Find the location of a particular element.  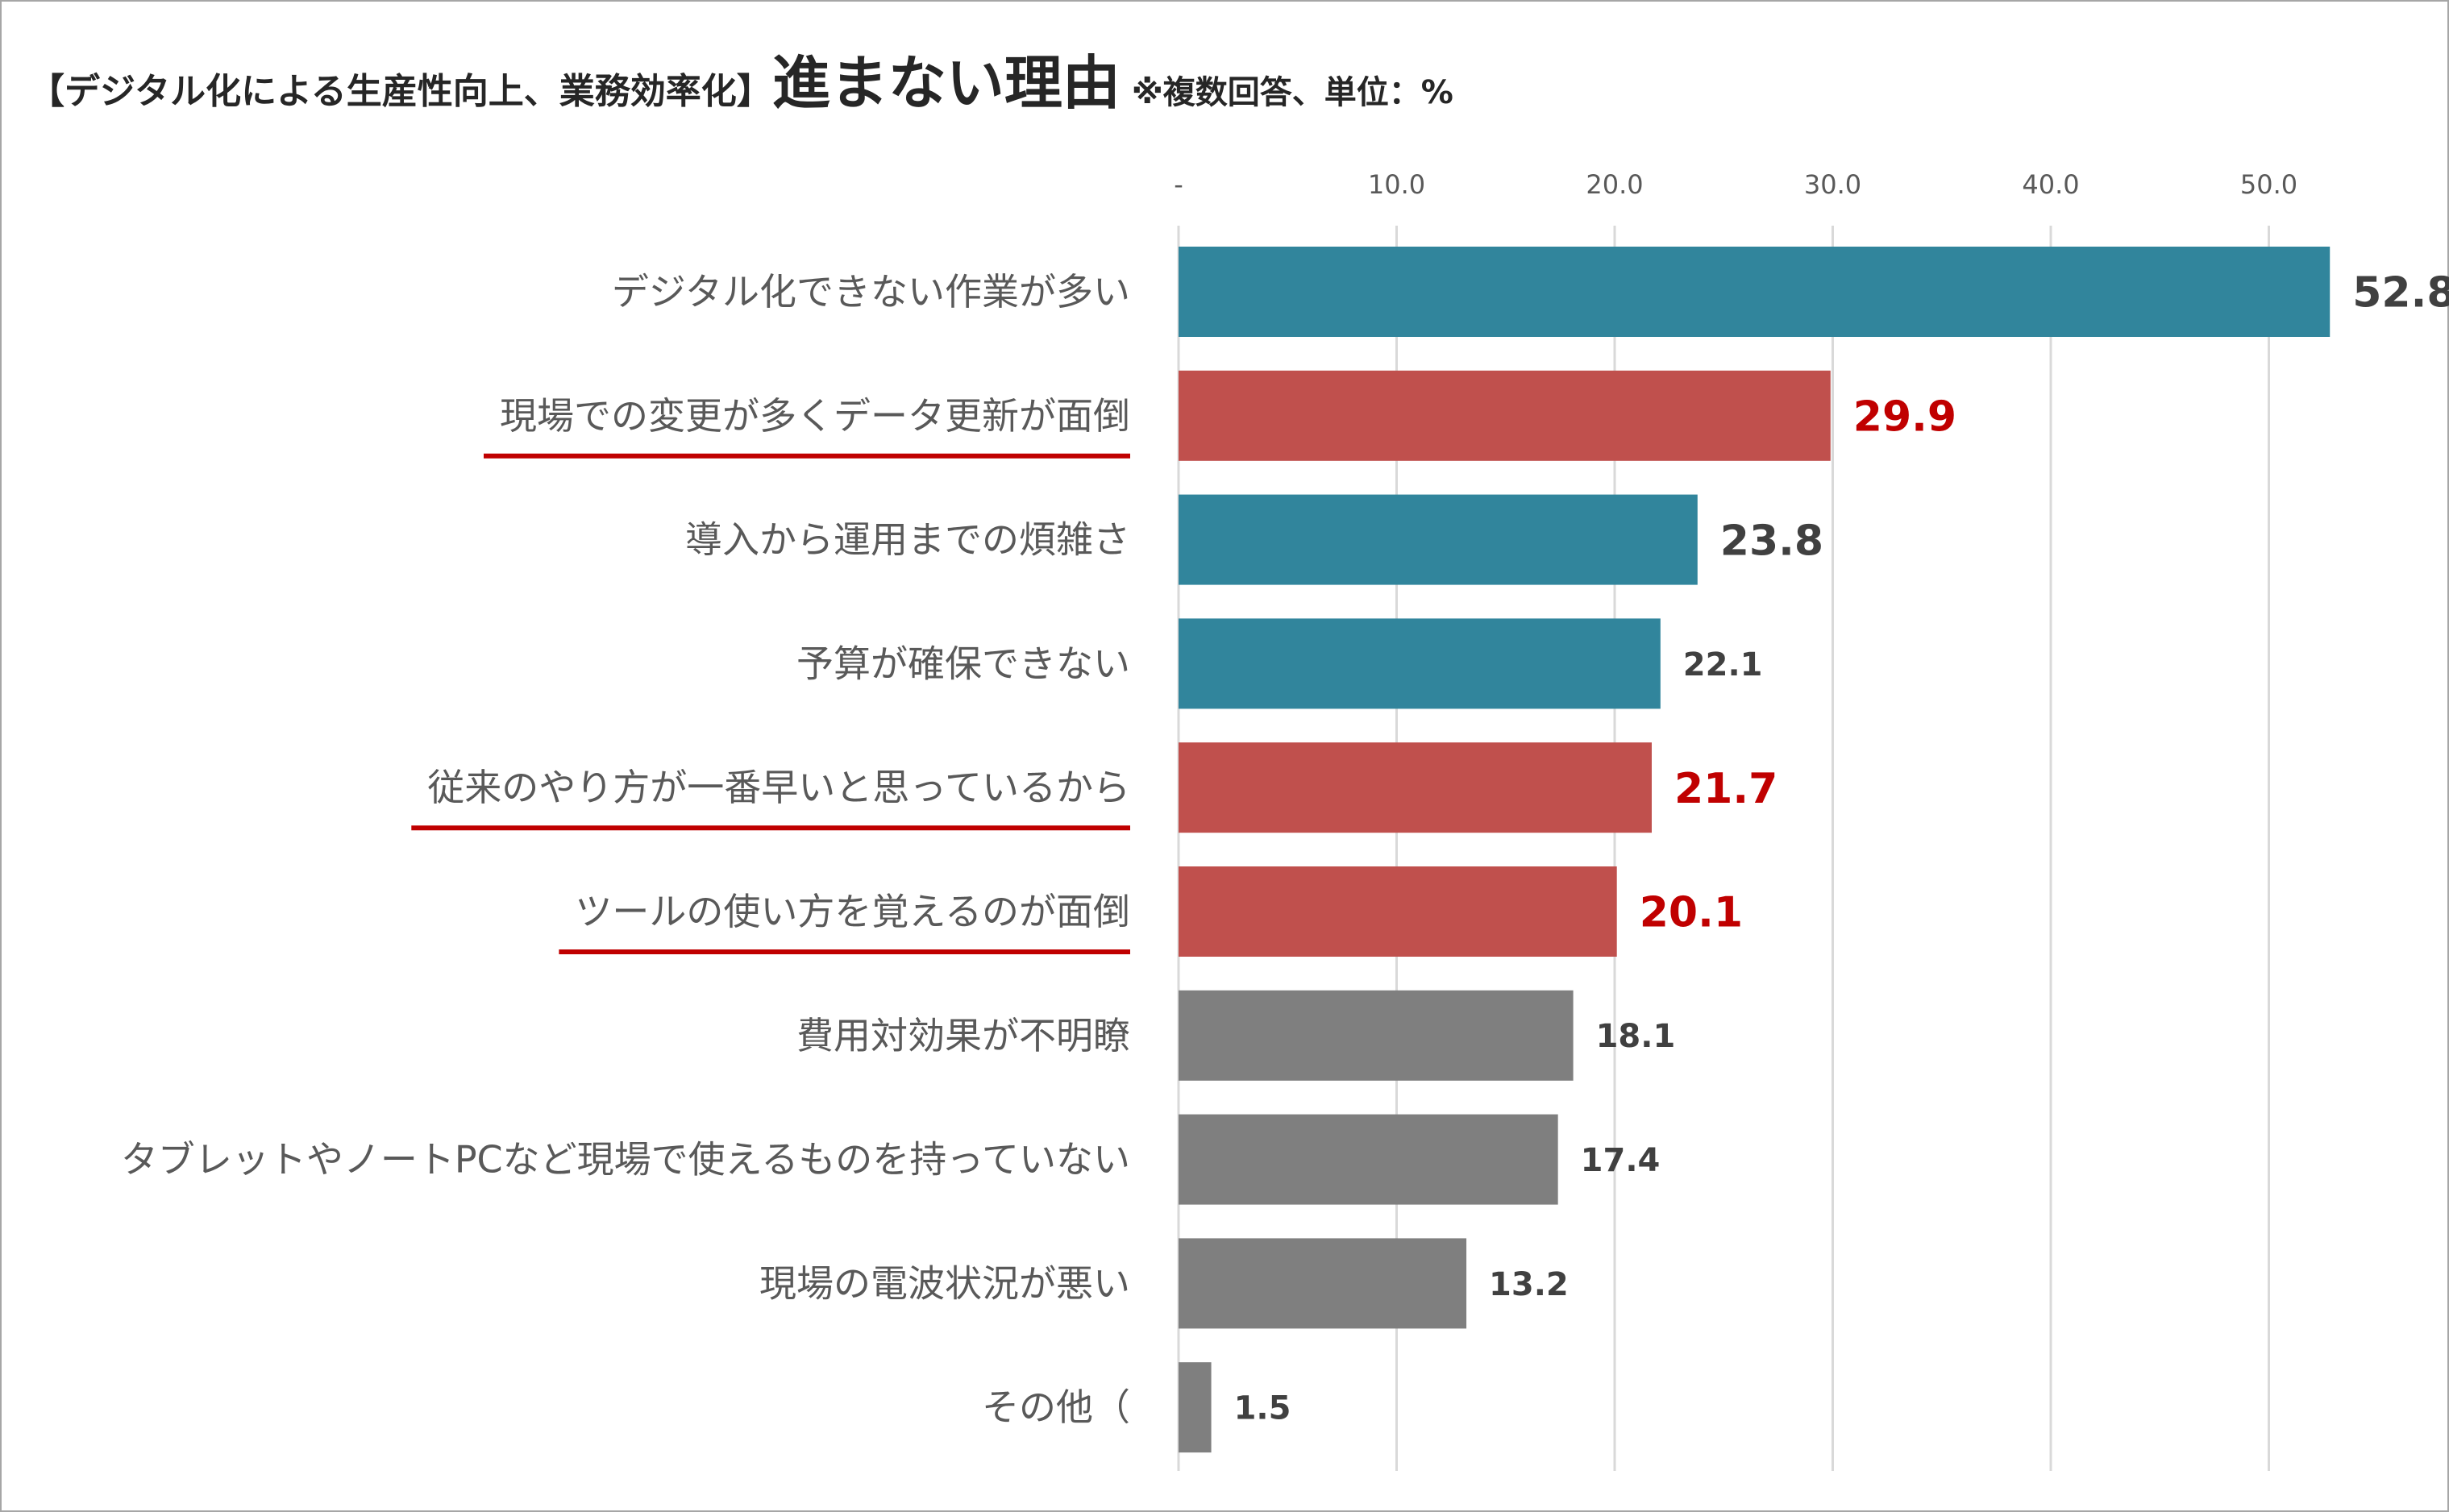

data-label: 17.4 is located at coordinates (1621, 1160).